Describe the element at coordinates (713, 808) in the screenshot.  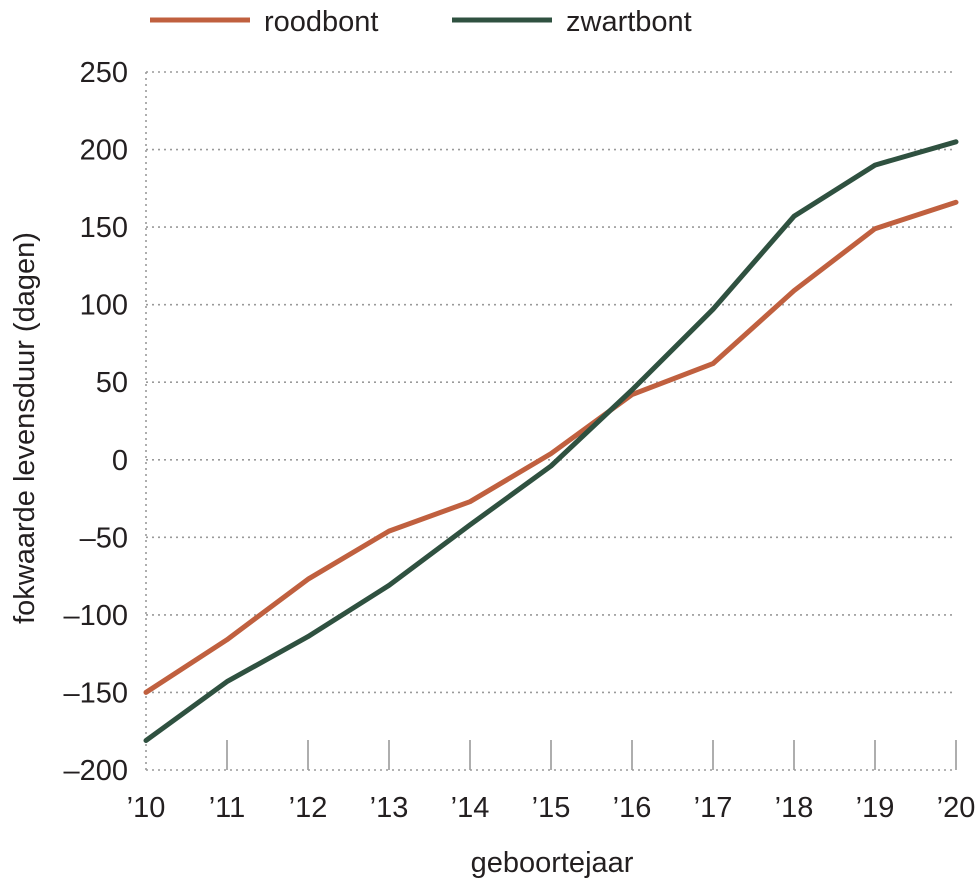
I see `x-tick-label: ’17` at that location.